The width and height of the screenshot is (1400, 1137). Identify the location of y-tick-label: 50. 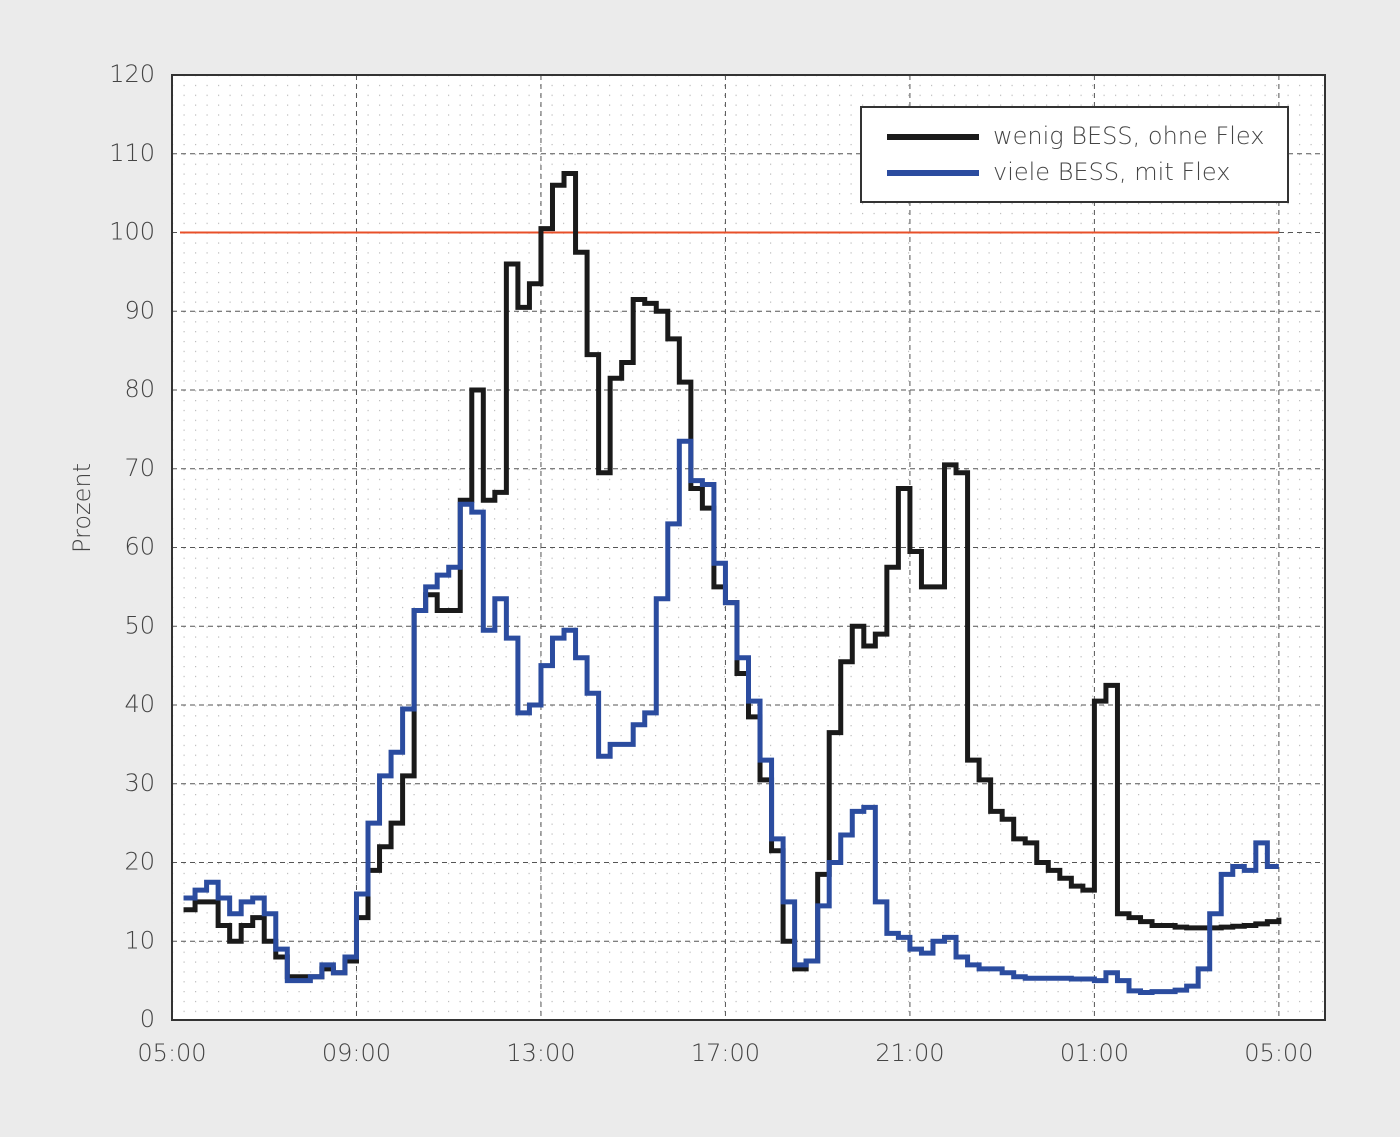
(139, 625).